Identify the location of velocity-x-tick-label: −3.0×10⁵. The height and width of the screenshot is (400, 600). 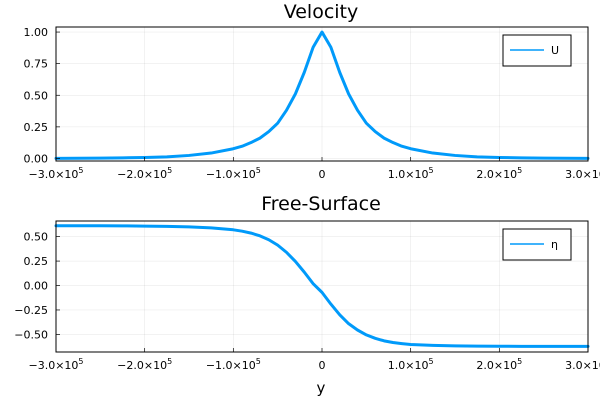
(55, 173).